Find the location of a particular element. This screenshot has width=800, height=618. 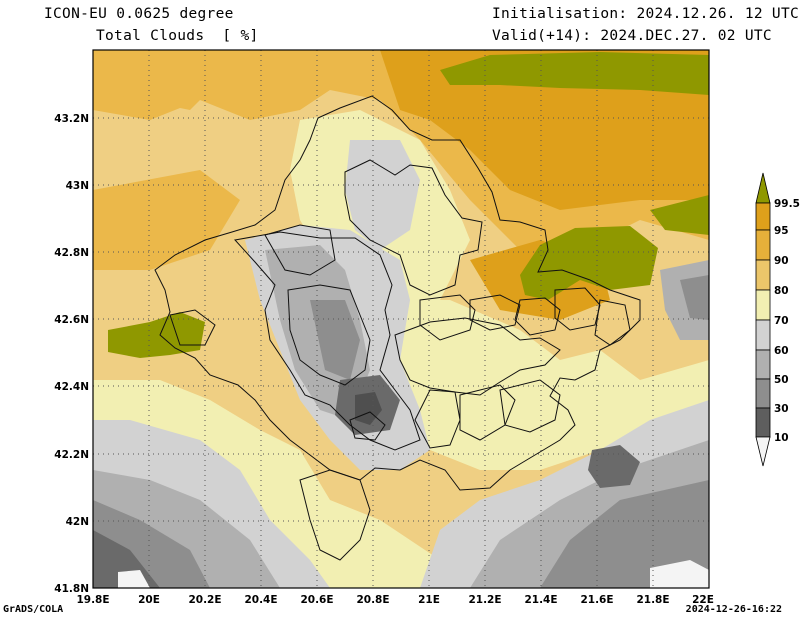

lat-label: 42.8N is located at coordinates (71, 253).